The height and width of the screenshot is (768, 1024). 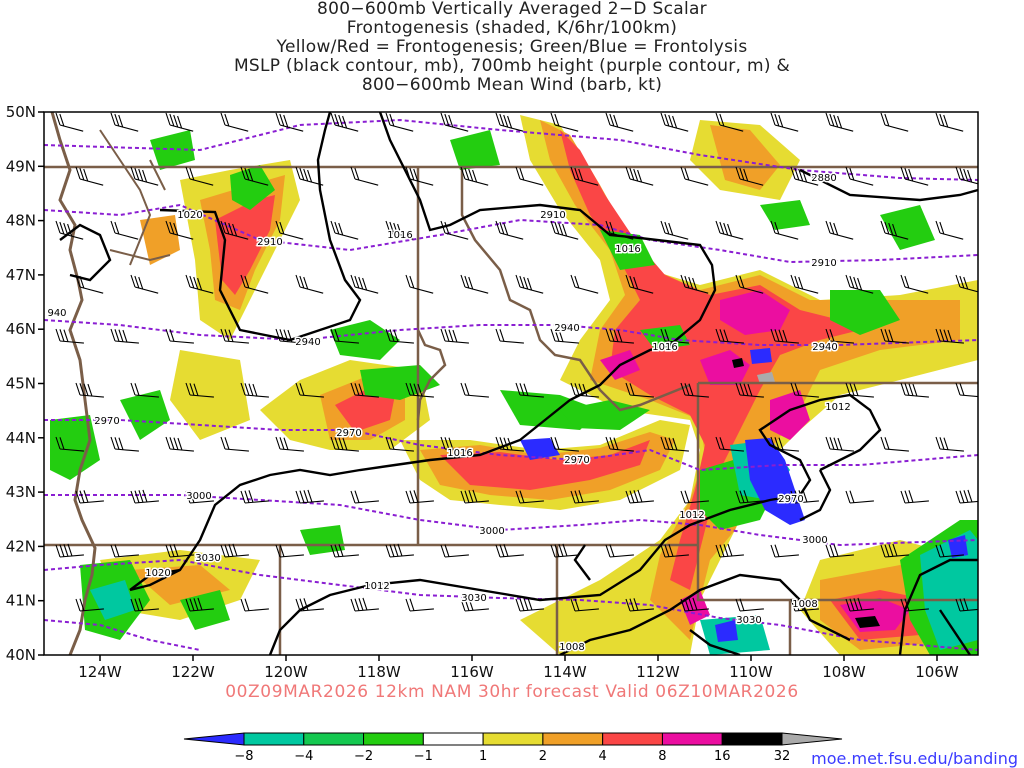 What do you see at coordinates (565, 672) in the screenshot?
I see `lon-tick-label: 114W` at bounding box center [565, 672].